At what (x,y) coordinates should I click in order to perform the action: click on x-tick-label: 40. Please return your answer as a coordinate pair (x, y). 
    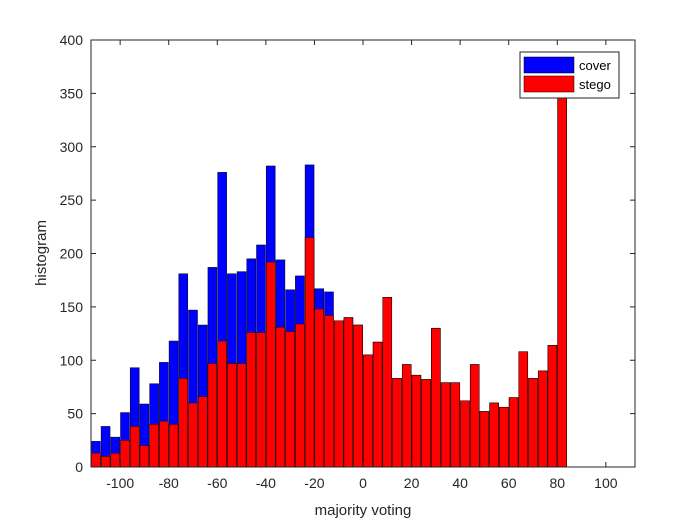
    Looking at the image, I should click on (460, 483).